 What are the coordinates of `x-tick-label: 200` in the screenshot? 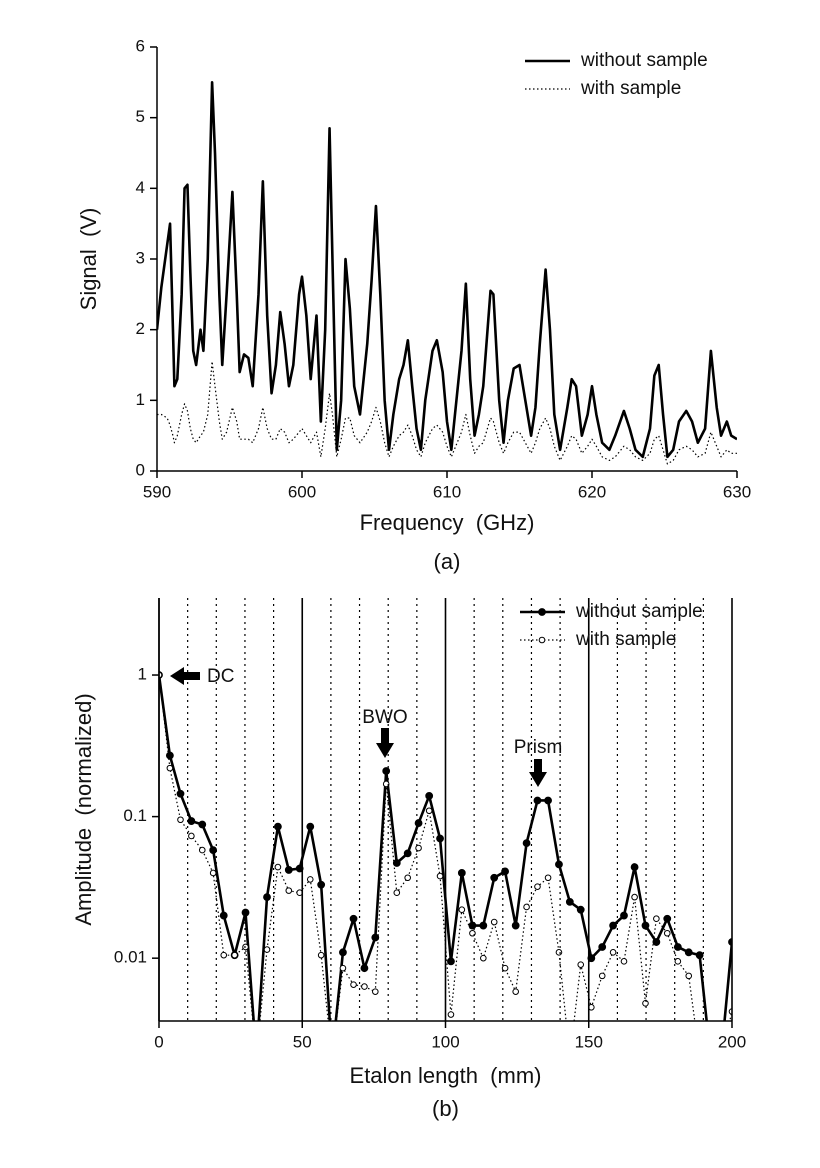 It's located at (732, 1041).